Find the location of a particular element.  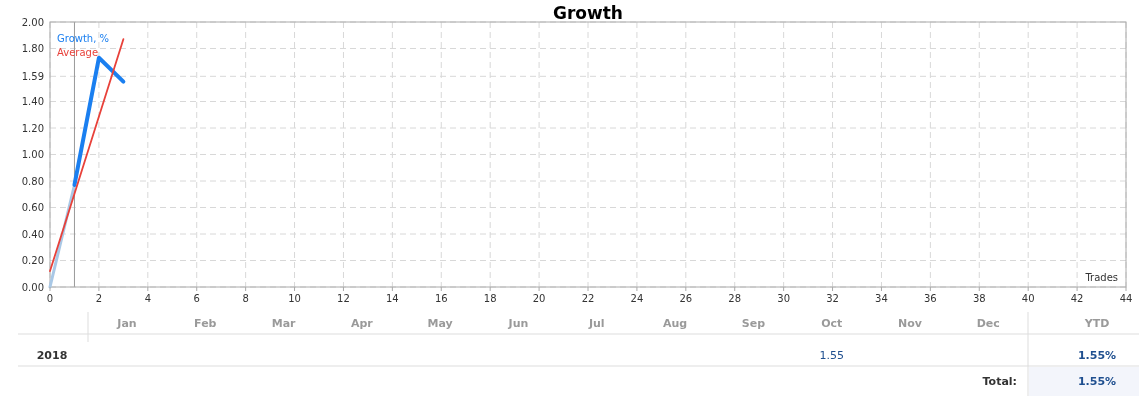

text: Jan is located at coordinates (126, 323).